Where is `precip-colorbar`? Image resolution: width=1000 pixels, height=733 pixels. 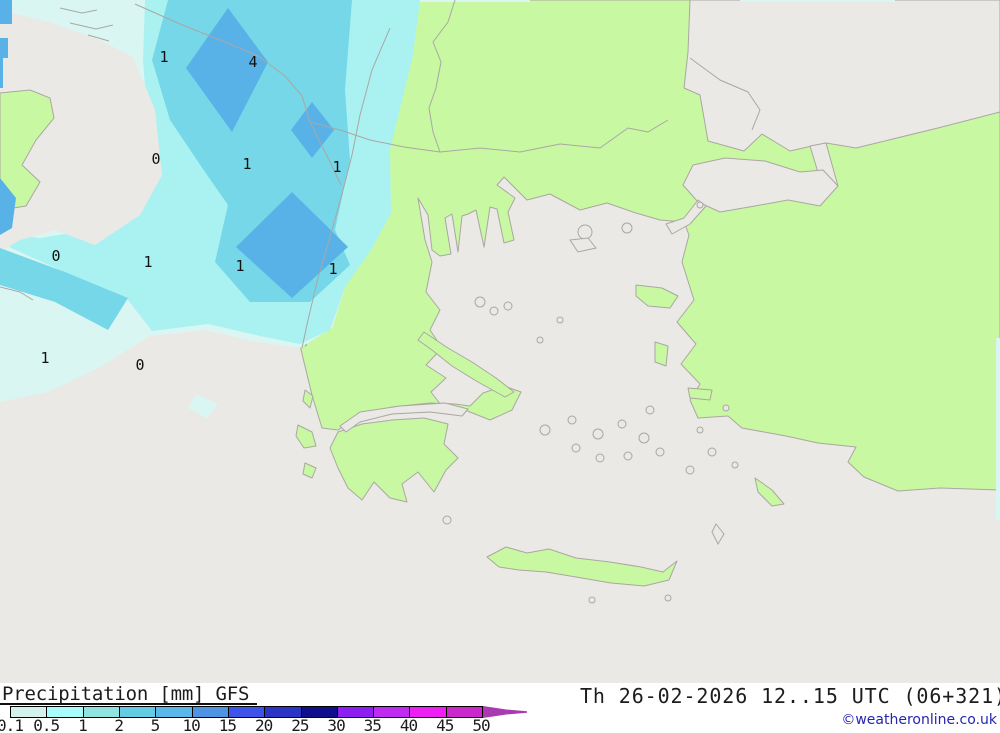
precip-colorbar is located at coordinates (246, 712).